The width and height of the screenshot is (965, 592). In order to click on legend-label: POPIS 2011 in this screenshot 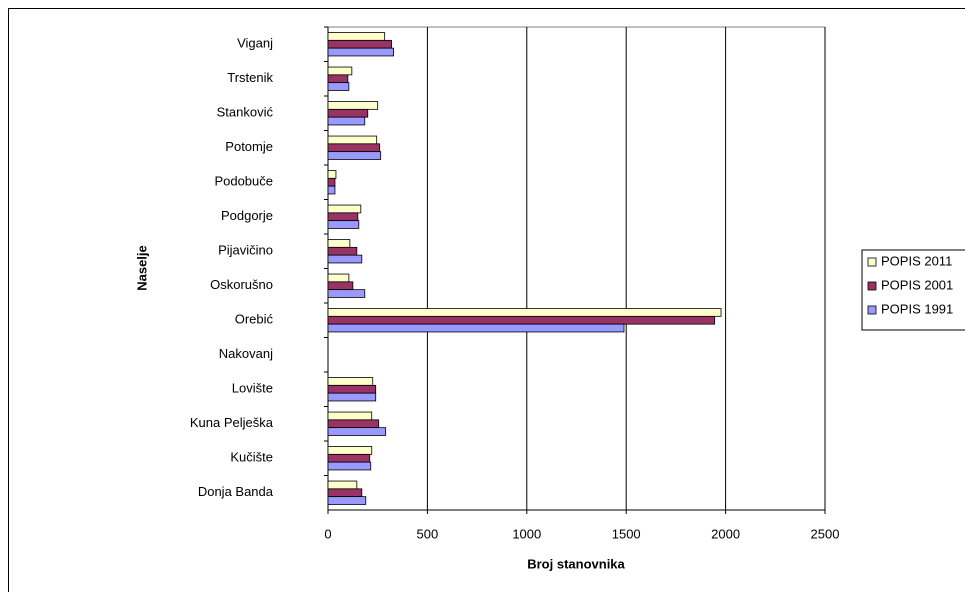, I will do `click(916, 260)`.